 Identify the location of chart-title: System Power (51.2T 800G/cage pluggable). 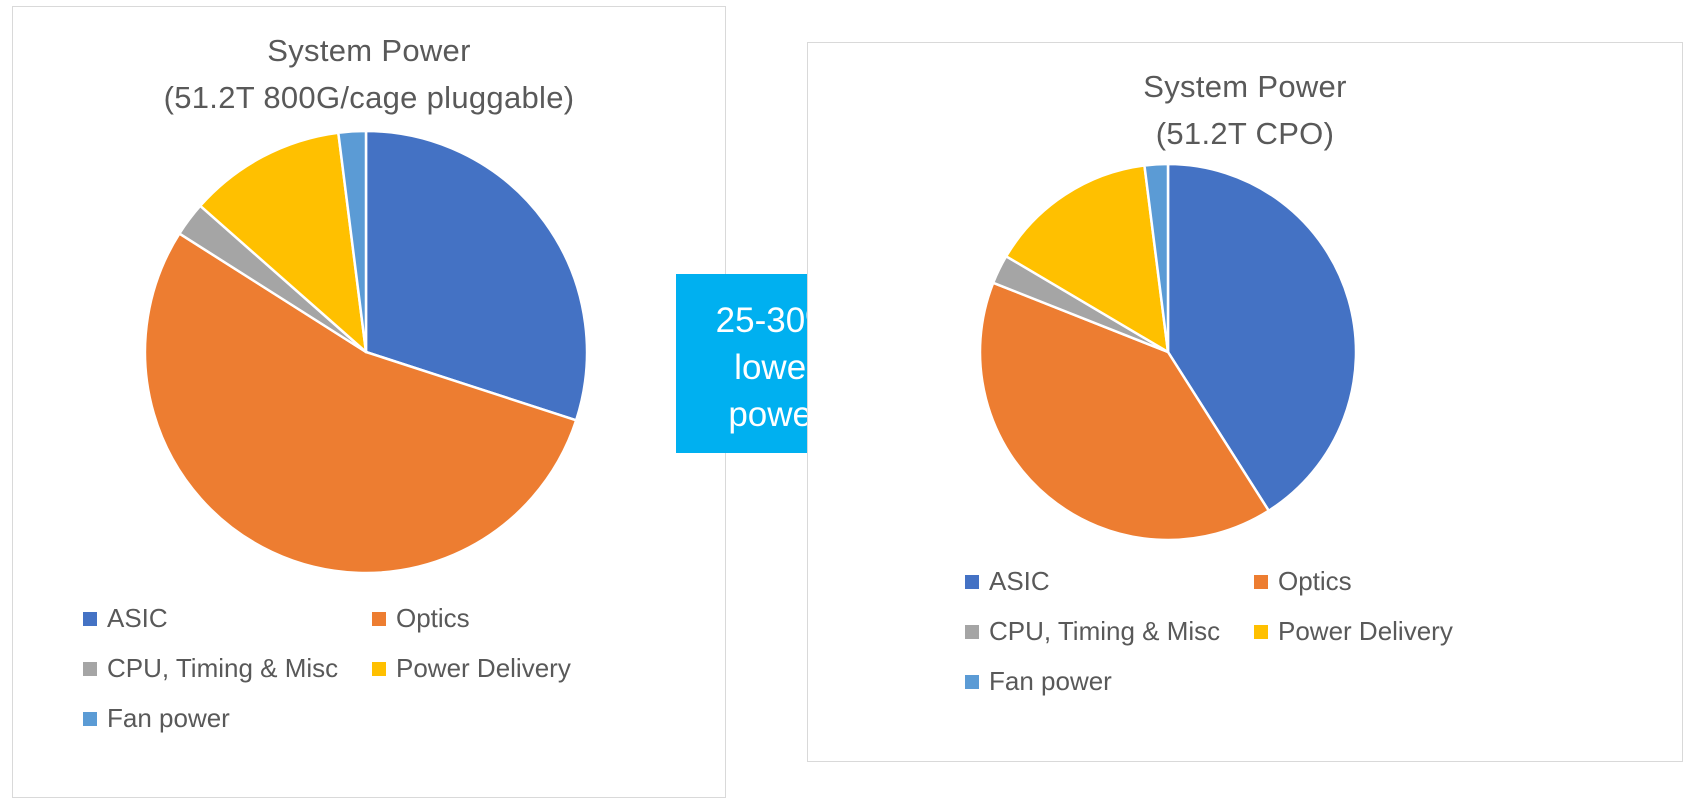
(369, 74).